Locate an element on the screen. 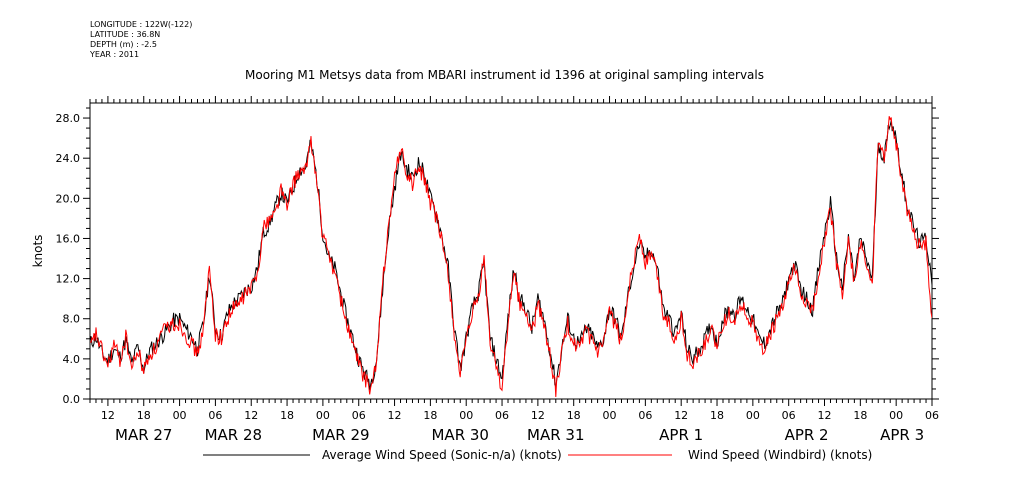  day-label: APR 1 is located at coordinates (681, 435).